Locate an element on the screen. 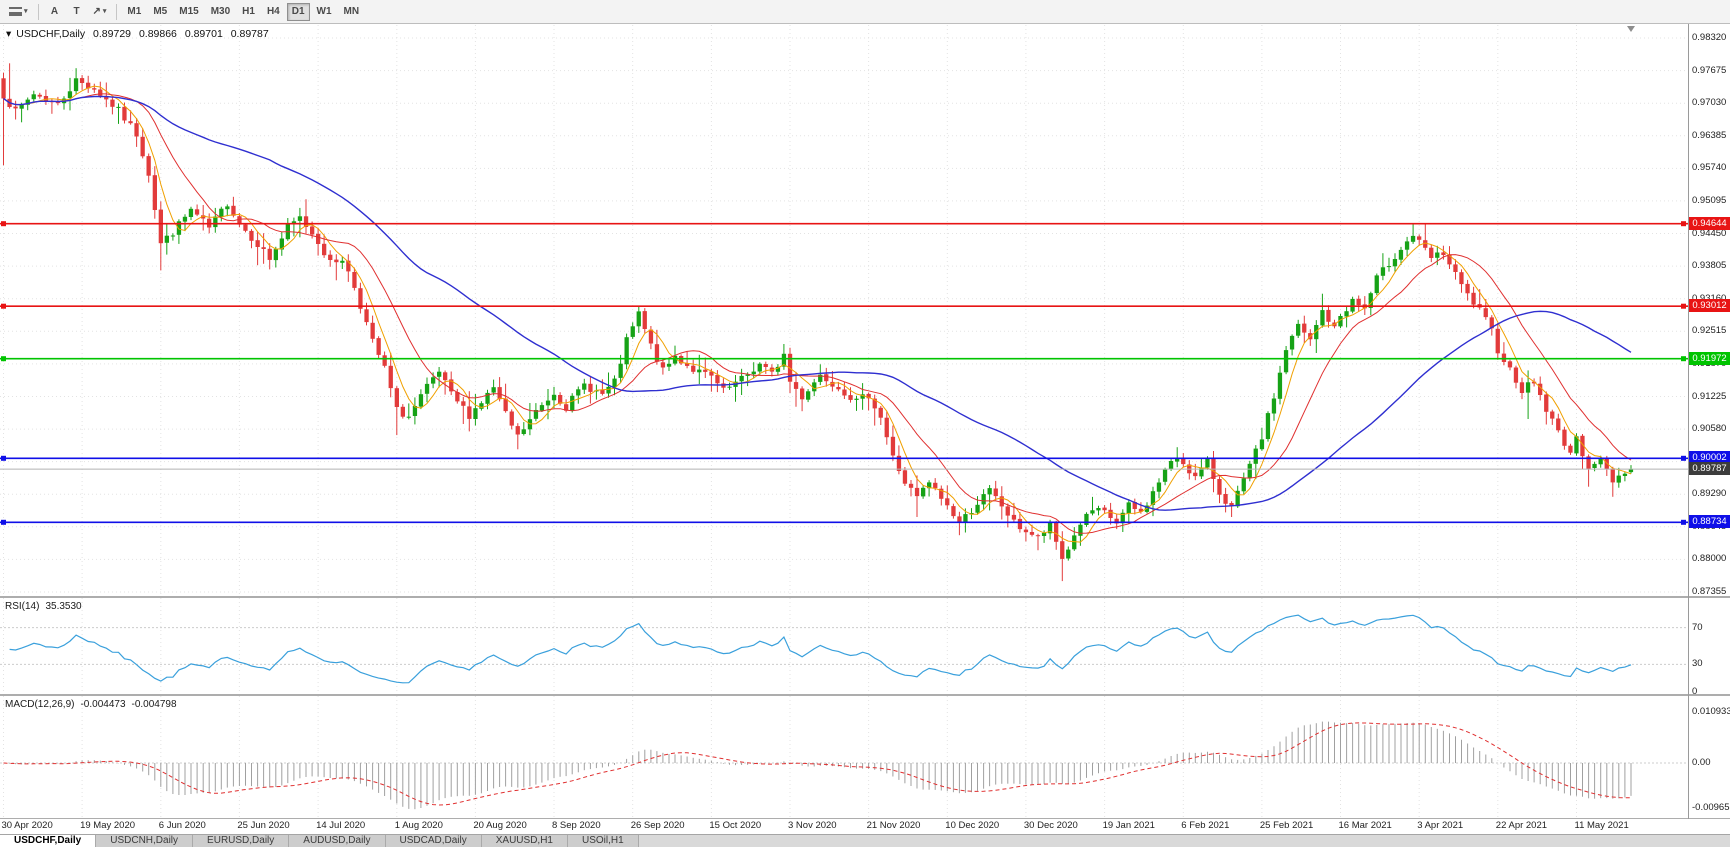 The height and width of the screenshot is (847, 1730). macd-indicator-label: MACD(12,26,9) -0.004473 -0.004798 is located at coordinates (94, 704).